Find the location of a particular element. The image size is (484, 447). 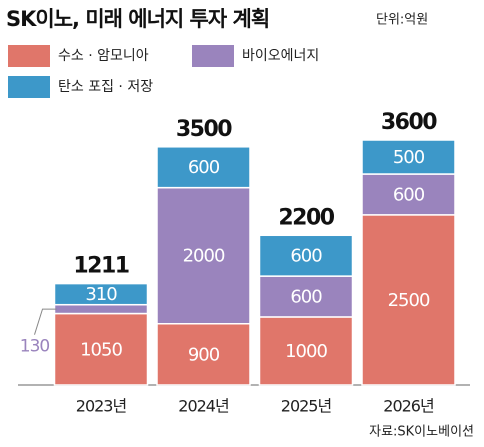

total-label: 2200 is located at coordinates (306, 217).